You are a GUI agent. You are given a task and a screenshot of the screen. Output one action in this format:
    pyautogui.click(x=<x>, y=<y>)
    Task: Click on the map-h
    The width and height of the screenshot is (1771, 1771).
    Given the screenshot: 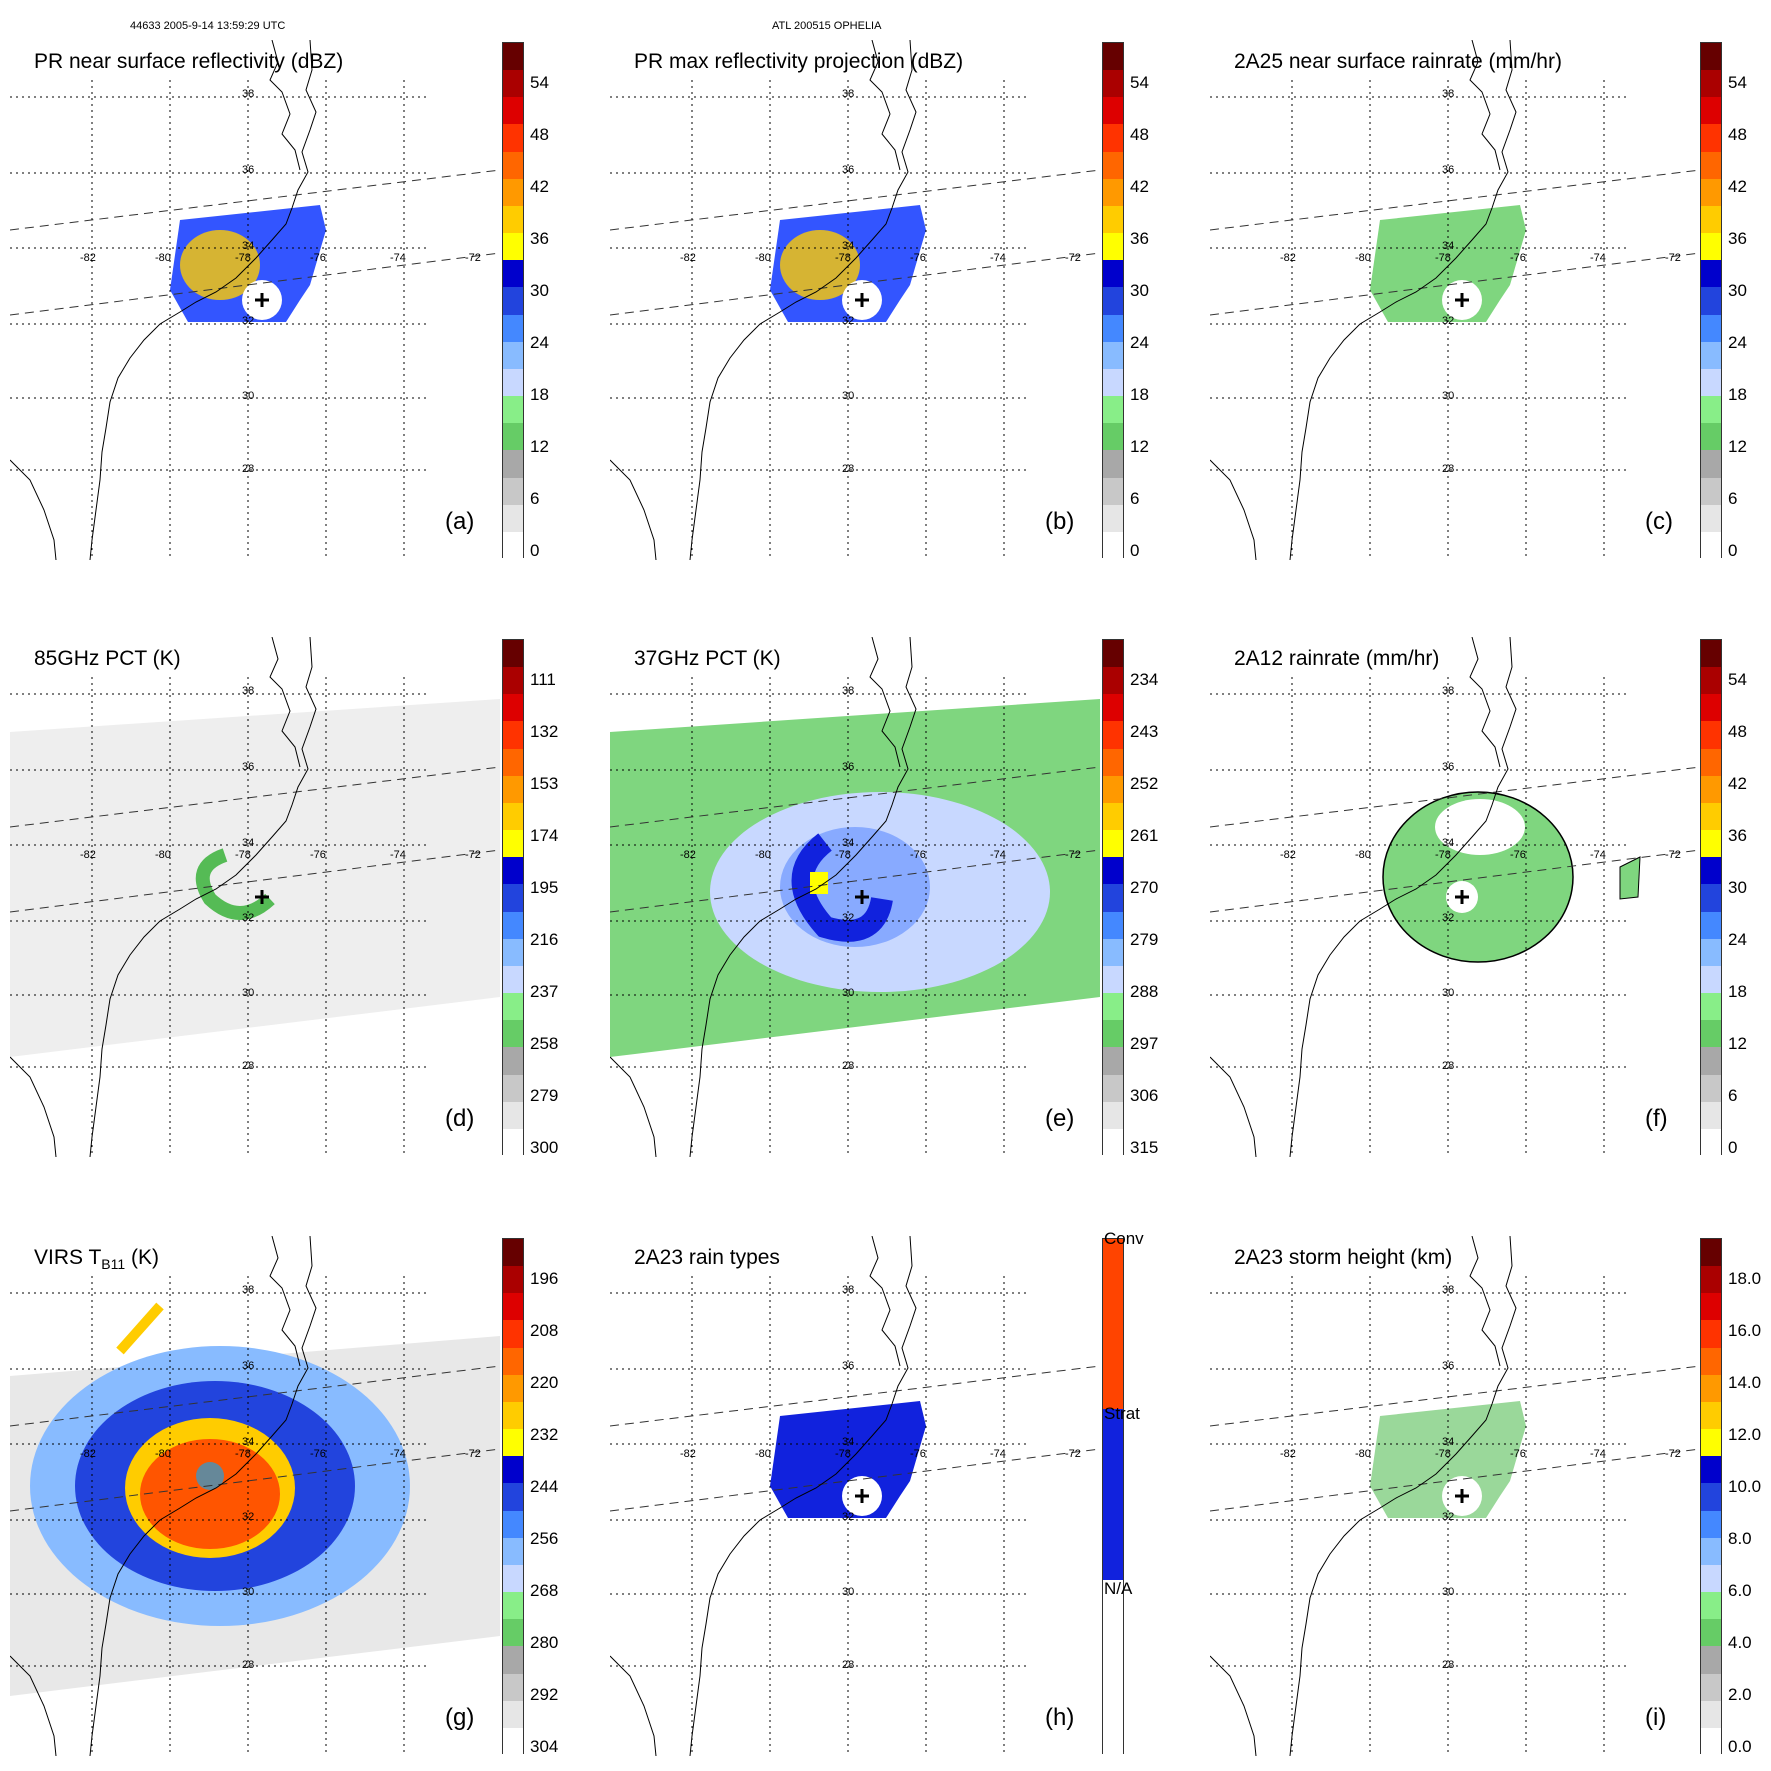 What is the action you would take?
    pyautogui.click(x=855, y=1496)
    